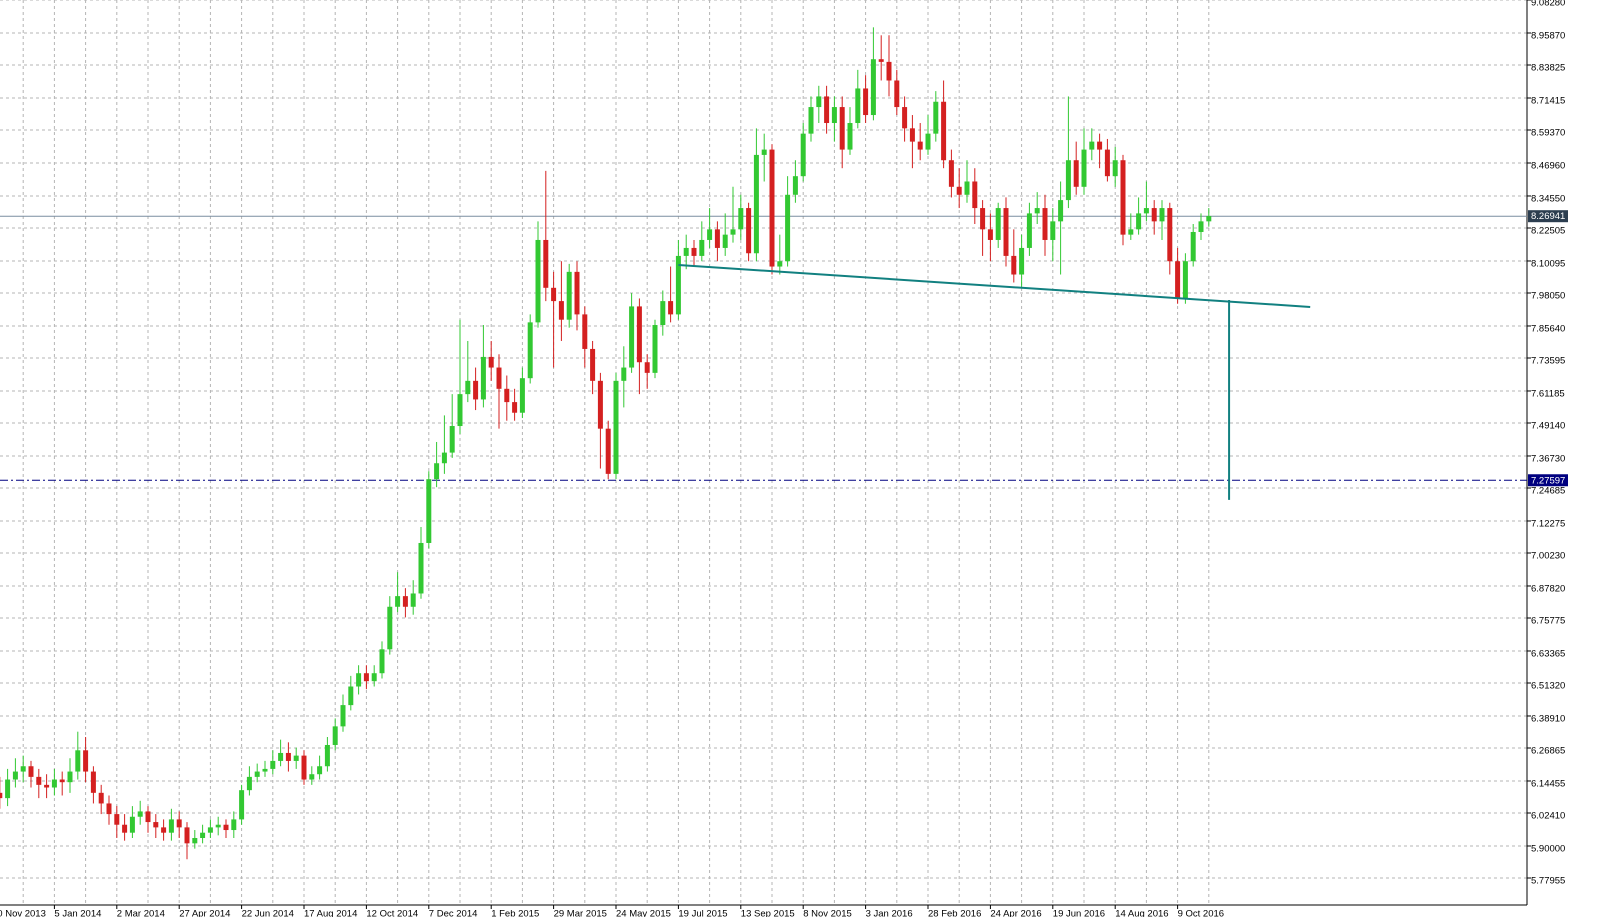 The width and height of the screenshot is (1601, 917). What do you see at coordinates (1548, 133) in the screenshot?
I see `y-tick-label: 8.59370` at bounding box center [1548, 133].